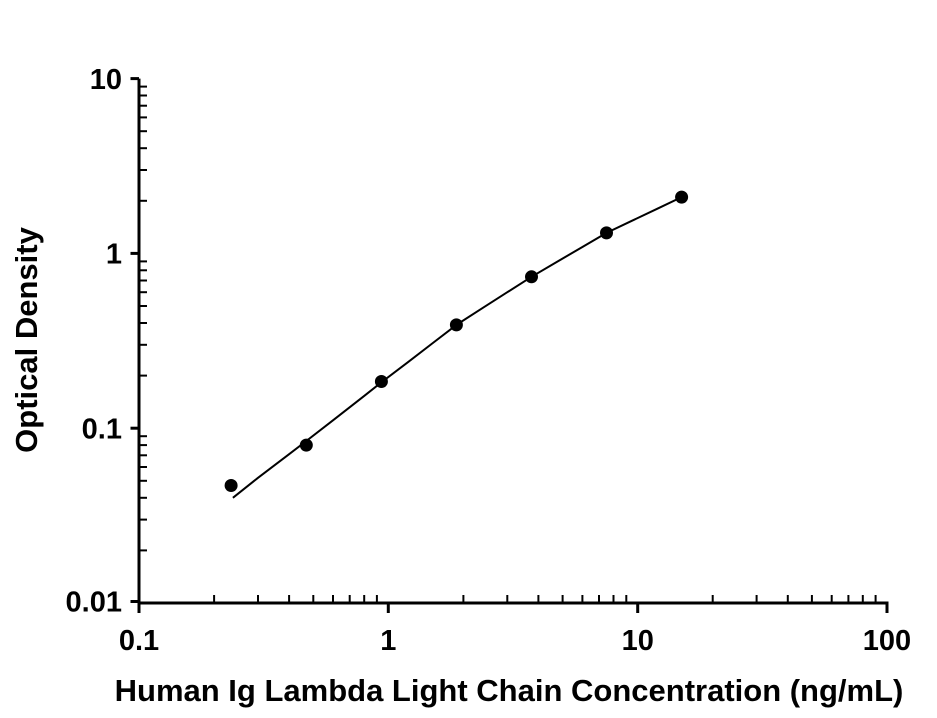 Image resolution: width=937 pixels, height=718 pixels. What do you see at coordinates (139, 641) in the screenshot?
I see `x-tick-label: 0.1` at bounding box center [139, 641].